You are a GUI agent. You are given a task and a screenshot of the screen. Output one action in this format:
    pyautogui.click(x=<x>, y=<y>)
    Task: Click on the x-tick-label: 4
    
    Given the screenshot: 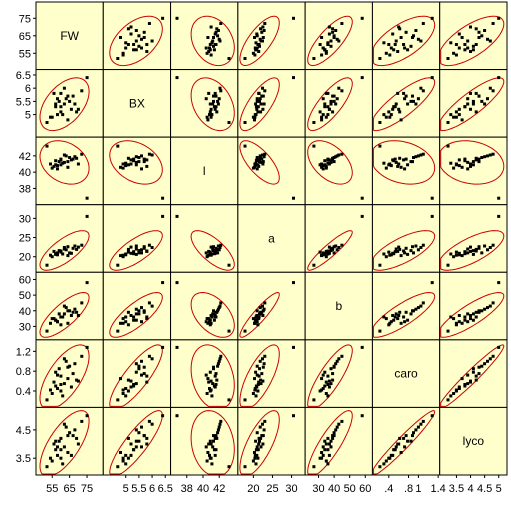 What is the action you would take?
    pyautogui.click(x=470, y=489)
    